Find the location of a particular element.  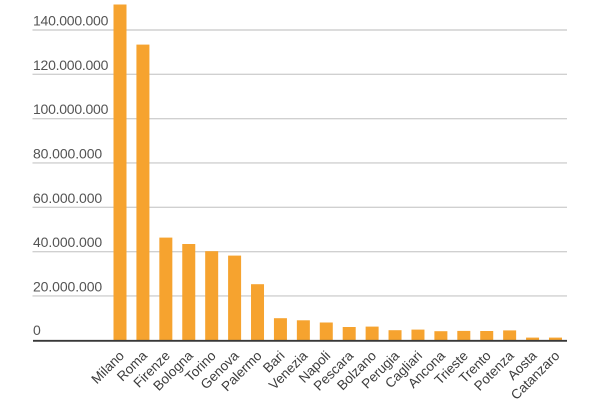

svg-text: 20.000.000 is located at coordinates (67, 286).